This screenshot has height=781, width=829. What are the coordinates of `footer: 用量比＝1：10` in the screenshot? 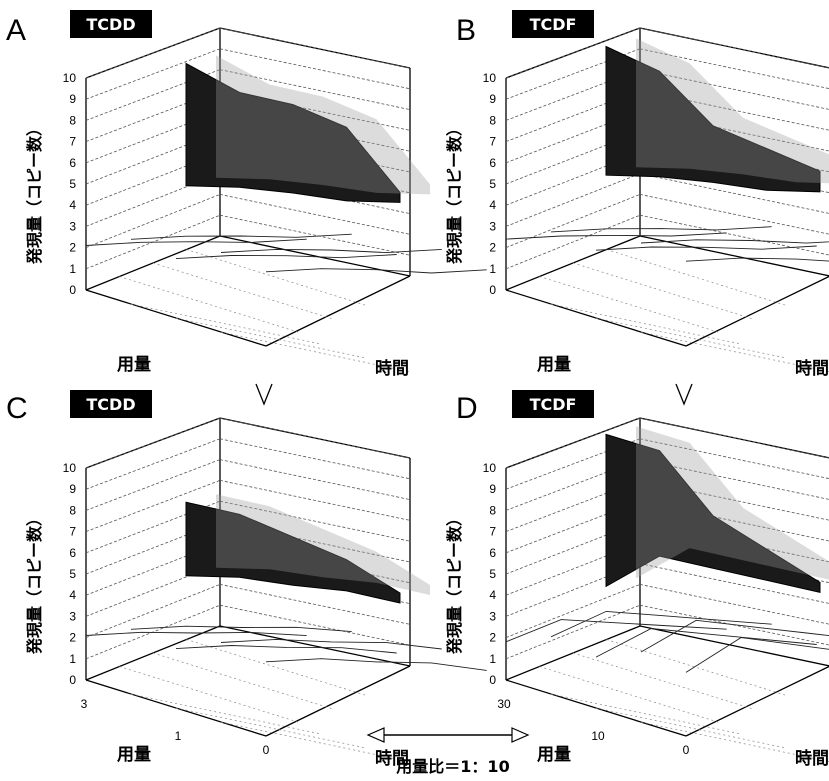 It's located at (448, 751).